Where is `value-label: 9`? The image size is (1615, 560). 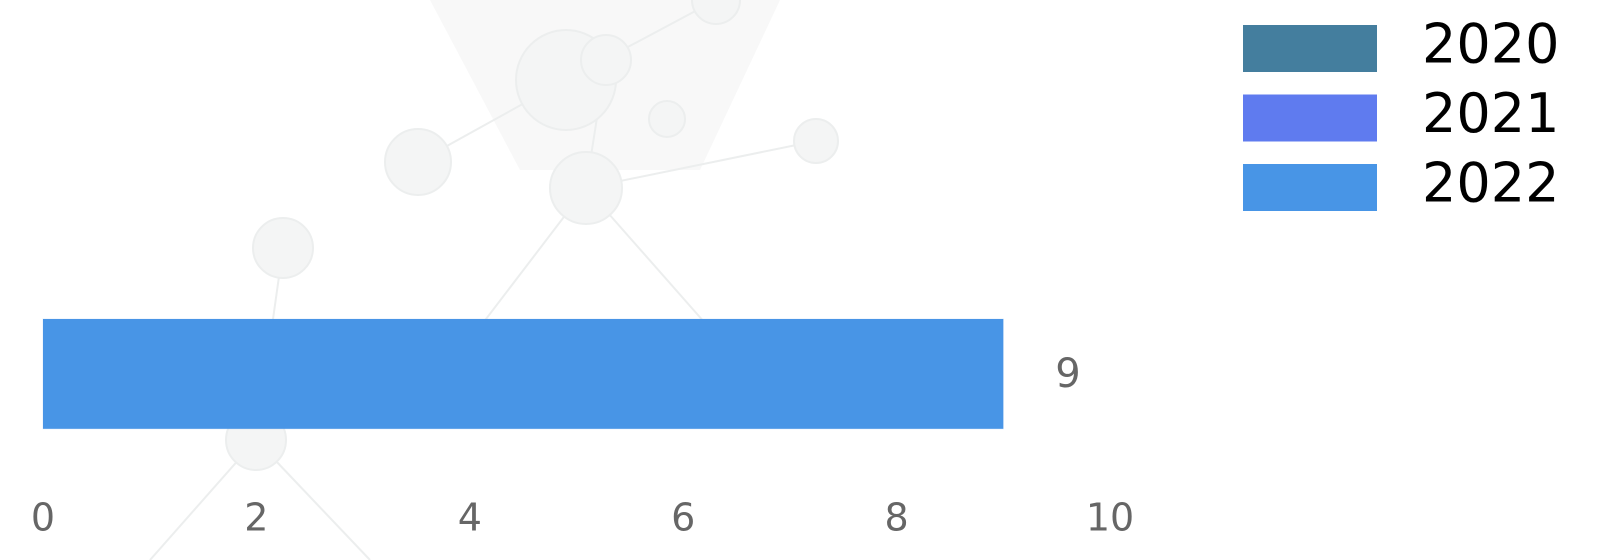 value-label: 9 is located at coordinates (1067, 374).